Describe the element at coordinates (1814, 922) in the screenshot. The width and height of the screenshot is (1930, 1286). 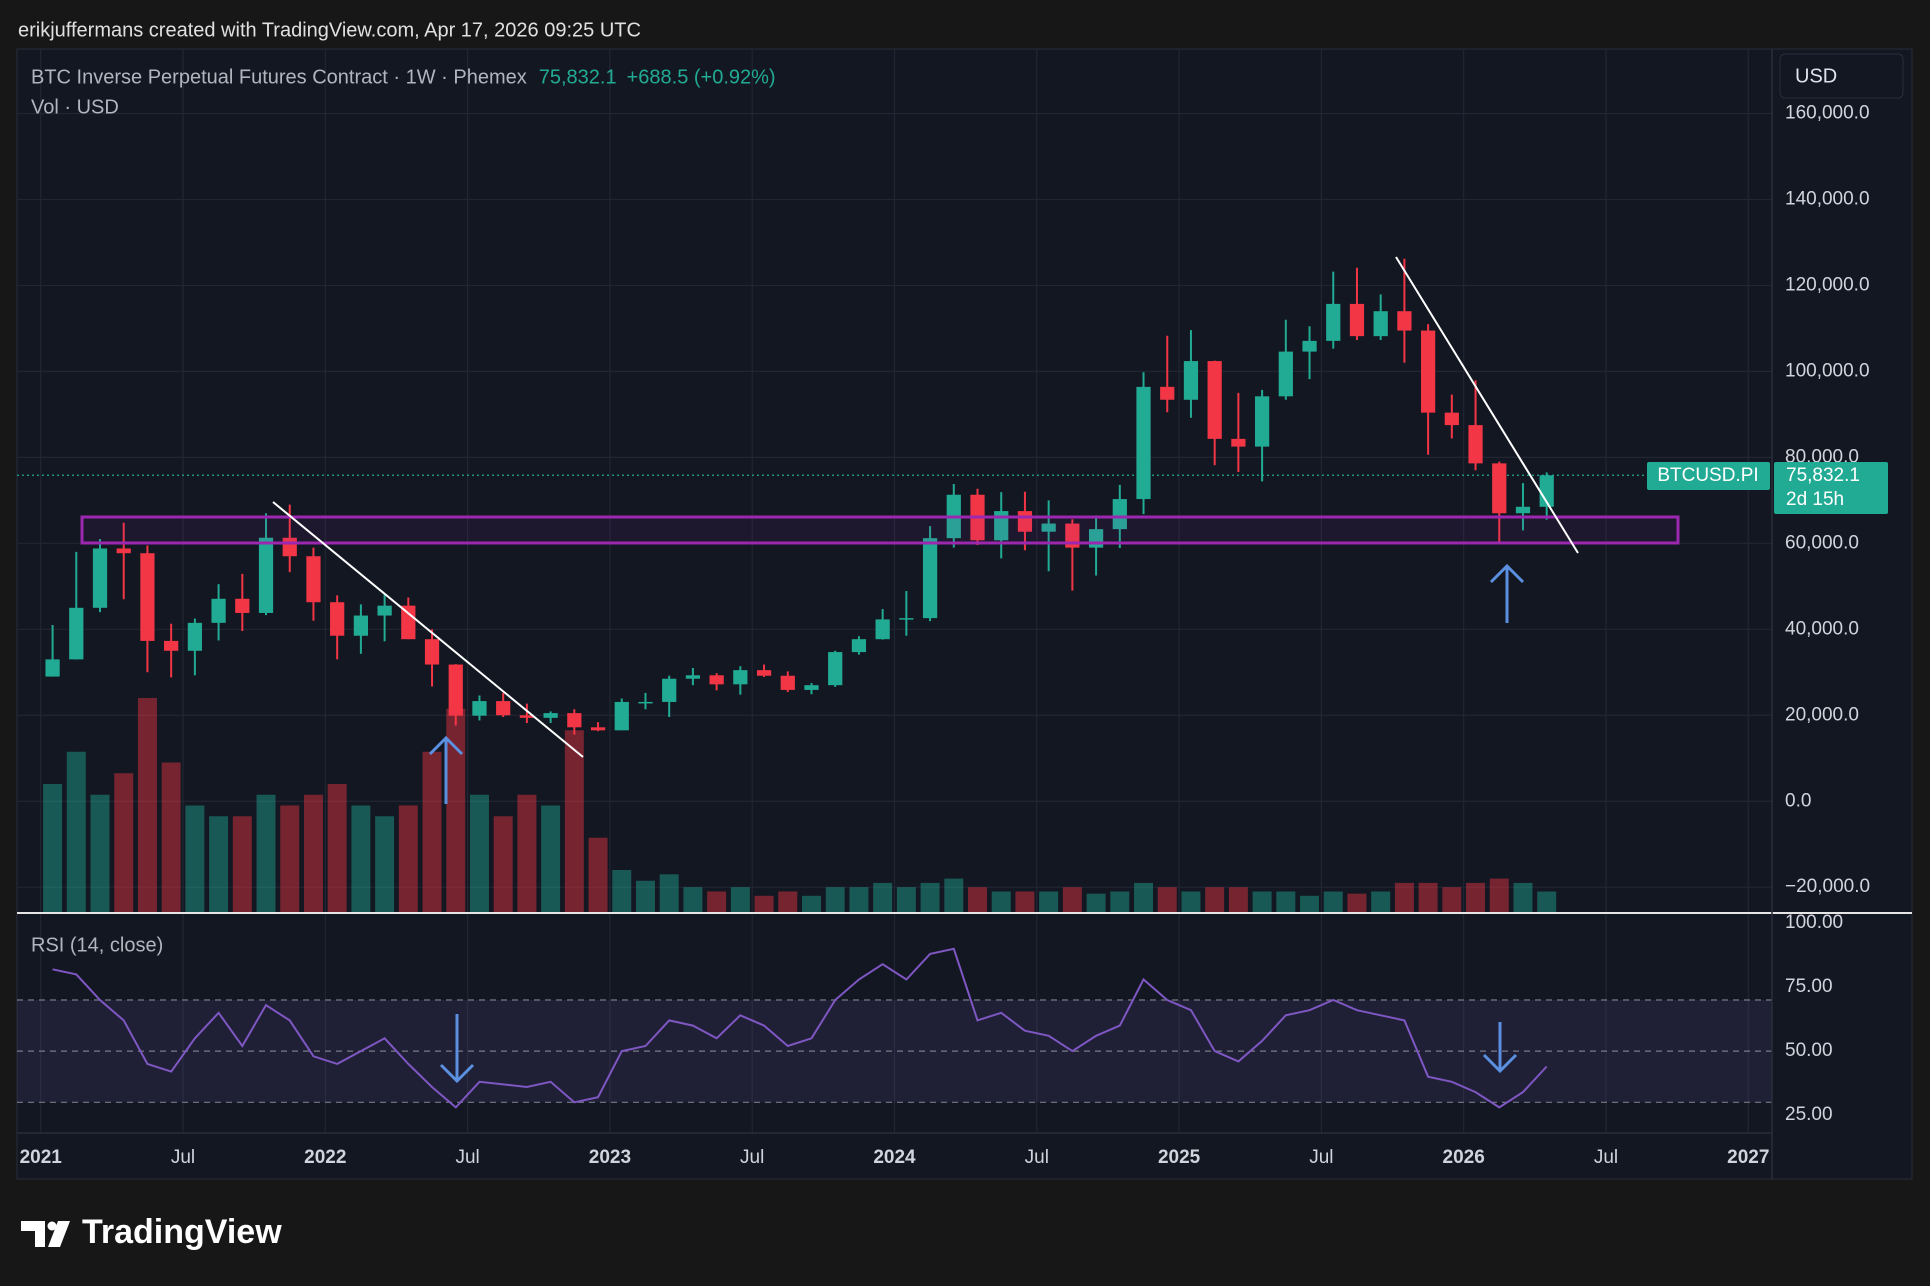
I see `rsi-tick-label: 100.00` at that location.